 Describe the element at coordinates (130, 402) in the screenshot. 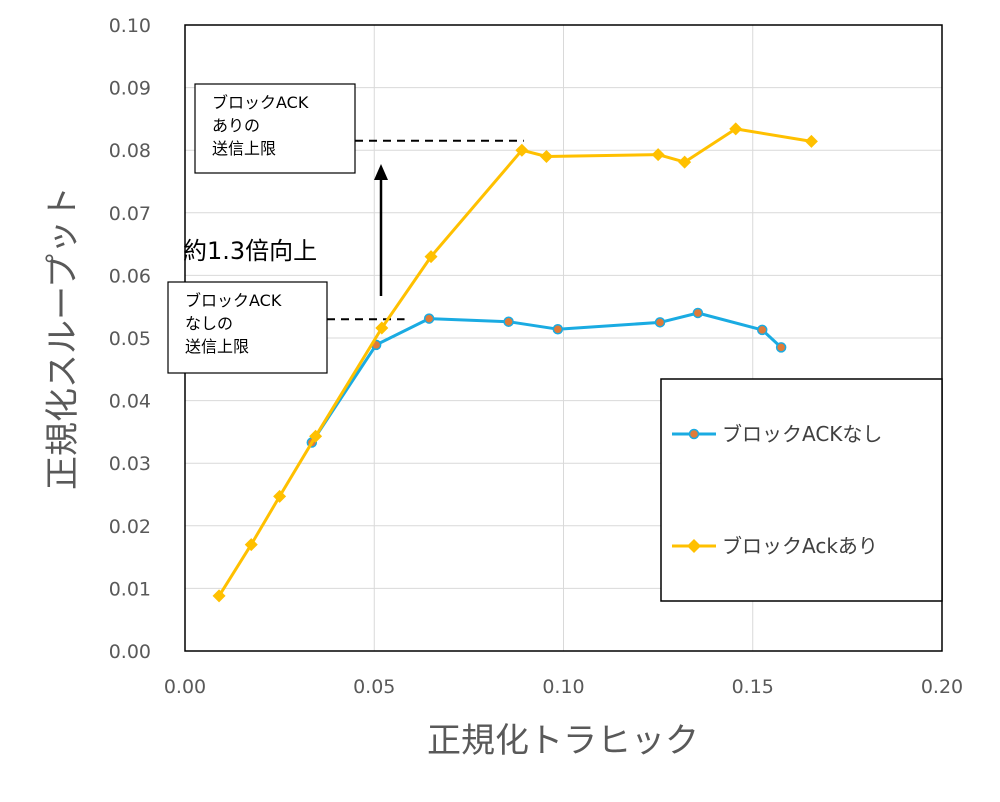

I see `y-tick-label: 0.04` at that location.